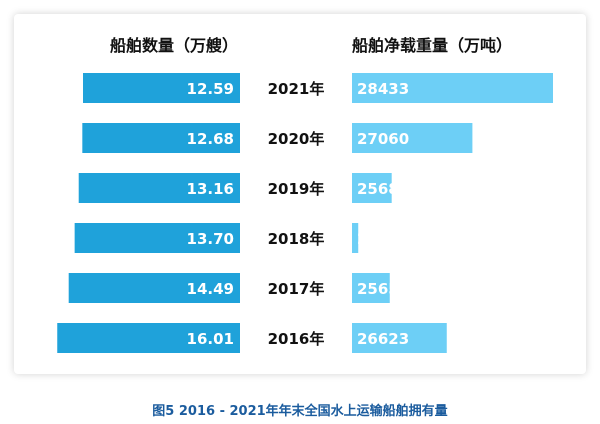 The height and width of the screenshot is (424, 600). What do you see at coordinates (300, 411) in the screenshot?
I see `figure-caption: 图5 2016 - 2021年年末全国水上运输船舶拥有量` at bounding box center [300, 411].